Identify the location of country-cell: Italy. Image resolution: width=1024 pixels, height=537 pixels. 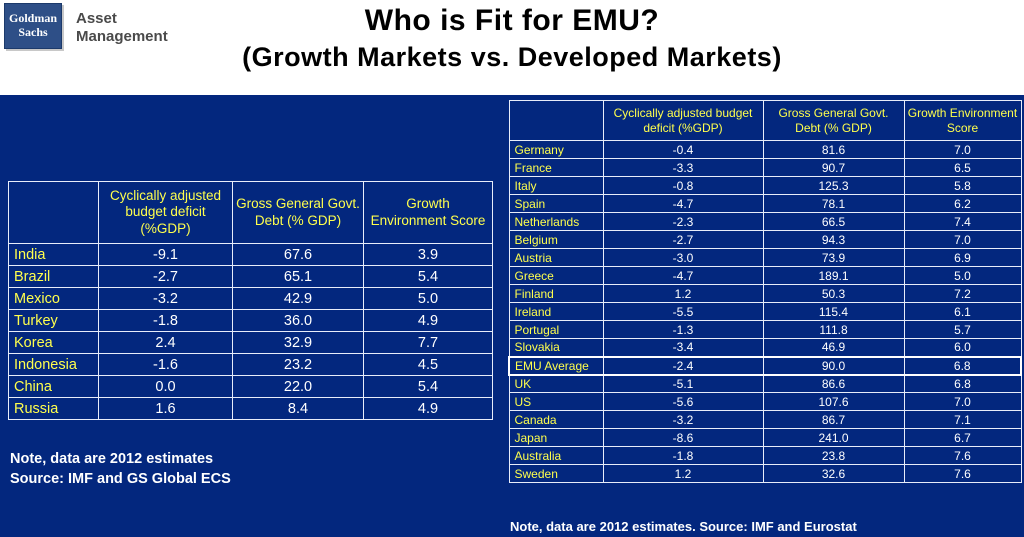
(556, 185).